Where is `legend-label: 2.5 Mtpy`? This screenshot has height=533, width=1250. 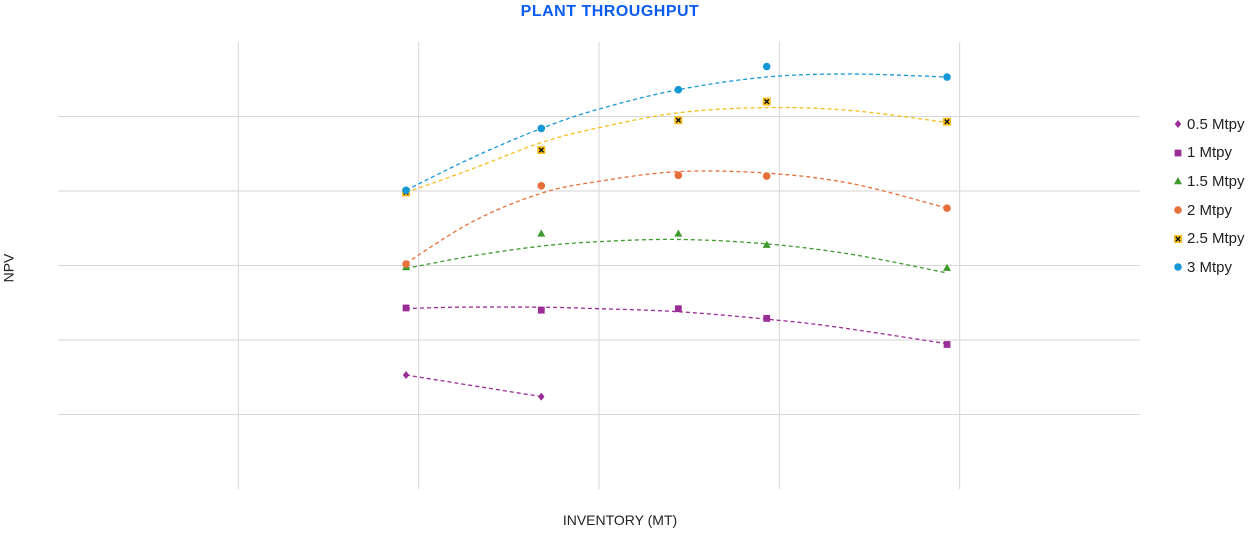 legend-label: 2.5 Mtpy is located at coordinates (1216, 239).